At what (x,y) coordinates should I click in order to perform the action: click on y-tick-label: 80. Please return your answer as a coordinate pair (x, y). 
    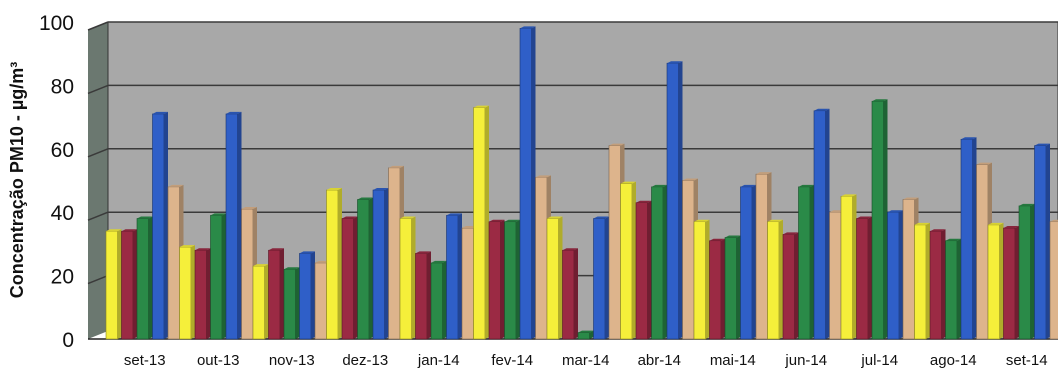
    Looking at the image, I should click on (62, 86).